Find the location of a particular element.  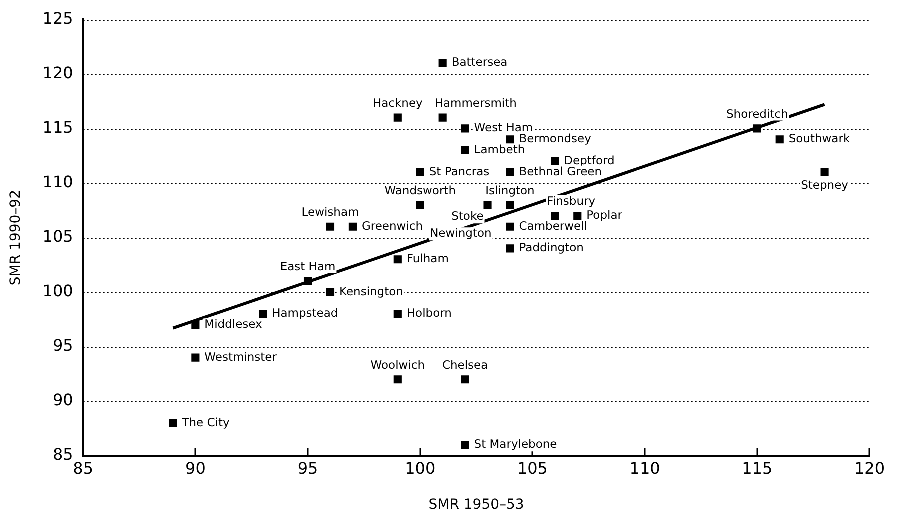

y-tick-label: 90 is located at coordinates (63, 400).